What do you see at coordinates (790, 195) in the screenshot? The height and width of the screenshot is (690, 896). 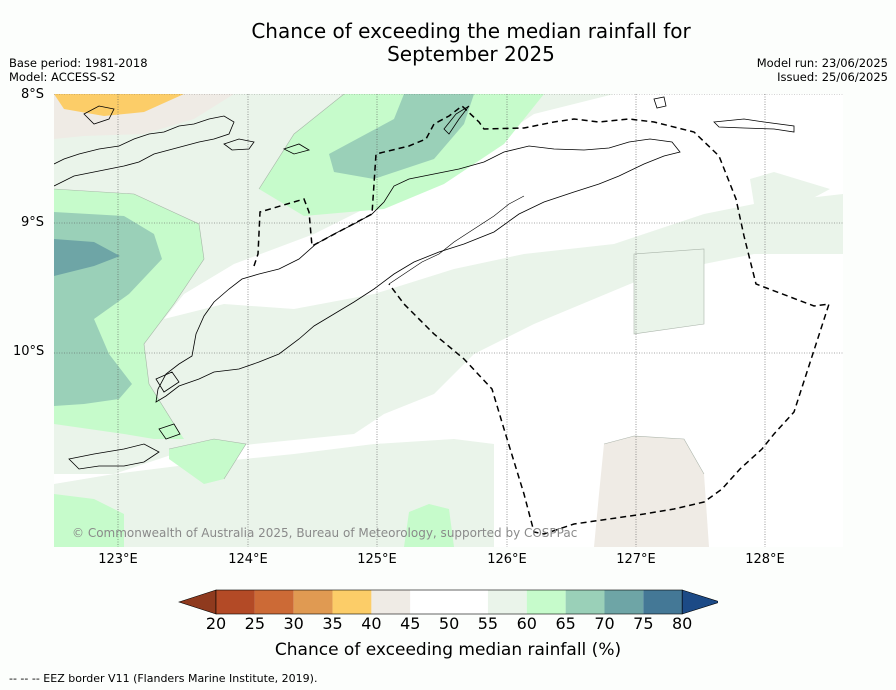 I see `contour-55-60-ne` at bounding box center [790, 195].